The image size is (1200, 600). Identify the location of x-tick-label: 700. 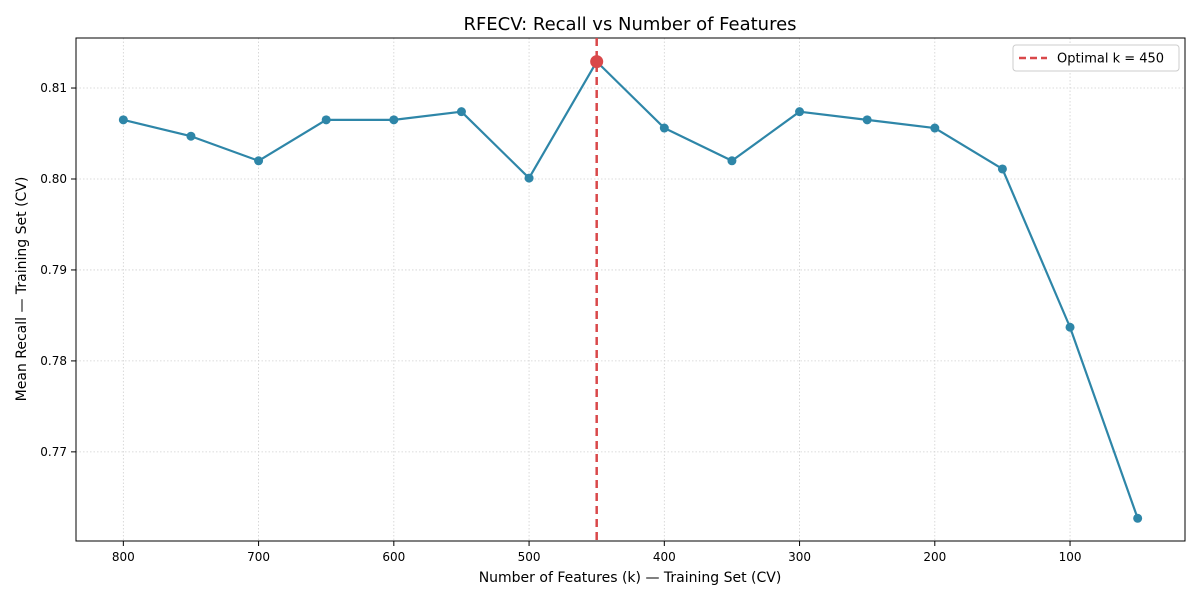
(258, 557).